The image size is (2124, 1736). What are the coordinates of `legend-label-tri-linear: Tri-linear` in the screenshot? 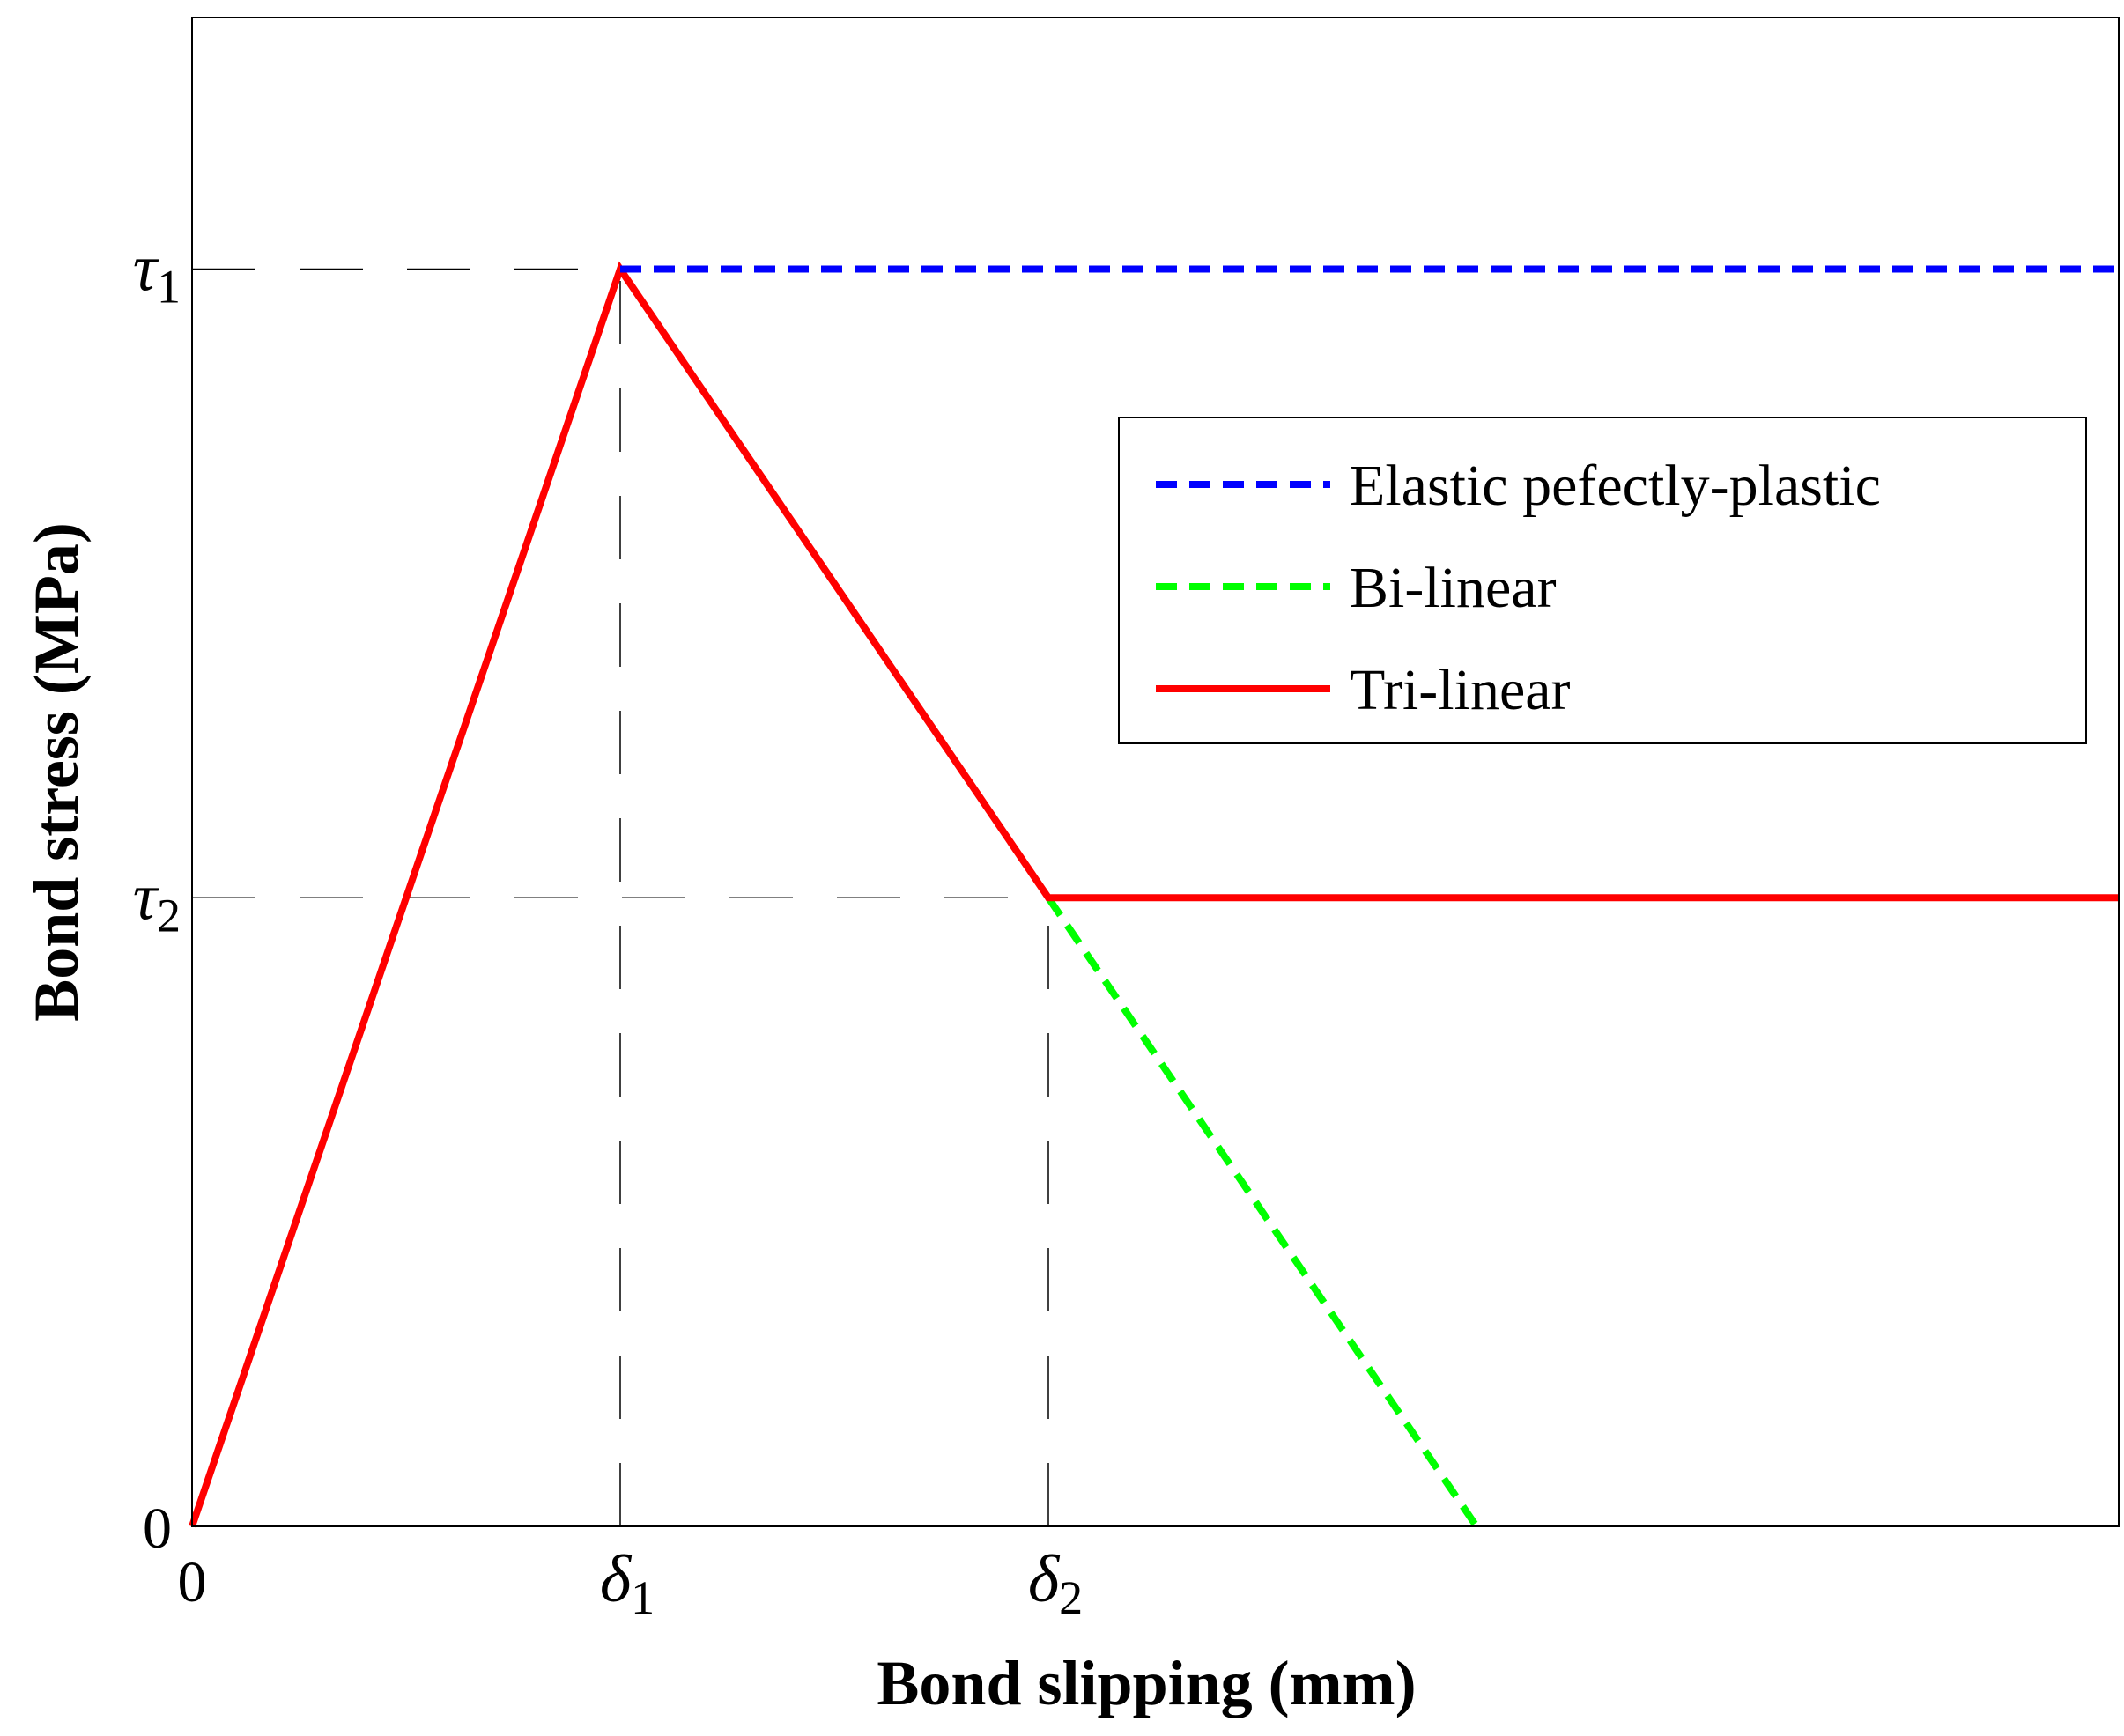 It's located at (1460, 690).